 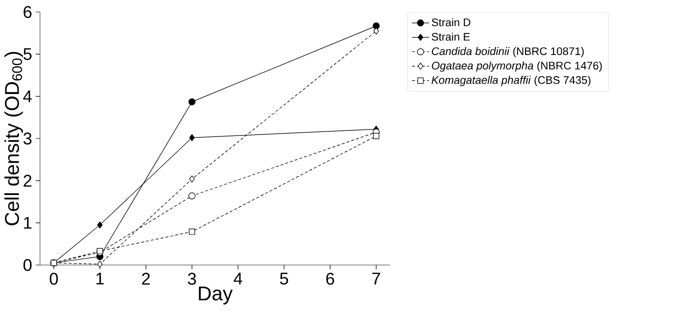 What do you see at coordinates (146, 278) in the screenshot?
I see `x-tick-label: 2` at bounding box center [146, 278].